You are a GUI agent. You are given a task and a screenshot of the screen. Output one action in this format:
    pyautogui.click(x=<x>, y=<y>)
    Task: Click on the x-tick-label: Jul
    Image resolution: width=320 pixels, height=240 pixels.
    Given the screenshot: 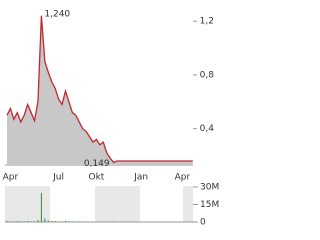 What is the action you would take?
    pyautogui.click(x=58, y=178)
    